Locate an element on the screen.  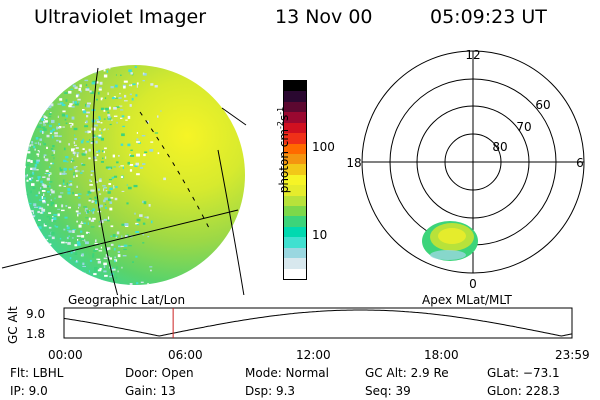
colorbar-label-sup2: -1 is located at coordinates (280, 110).